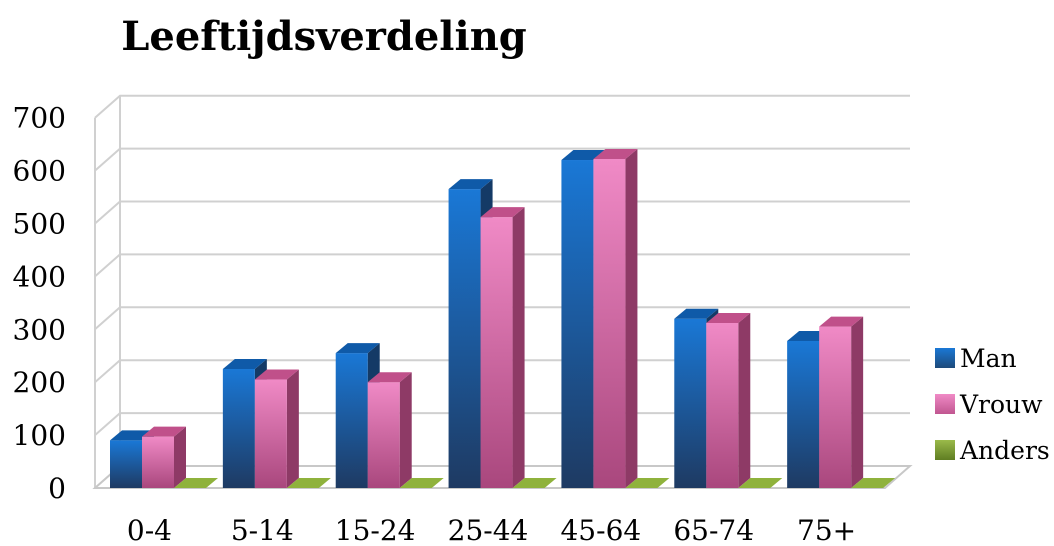 The height and width of the screenshot is (546, 1054). What do you see at coordinates (39, 303) in the screenshot?
I see `y-axis-ticks: 0 100 200 300 400 500 600 700` at bounding box center [39, 303].